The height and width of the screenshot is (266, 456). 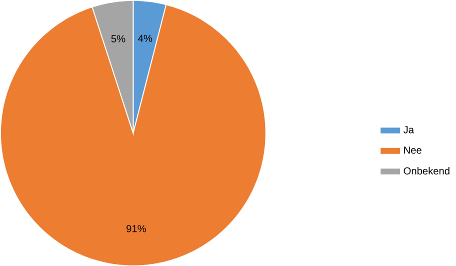 I want to click on legend-label: Onbekend, so click(x=427, y=170).